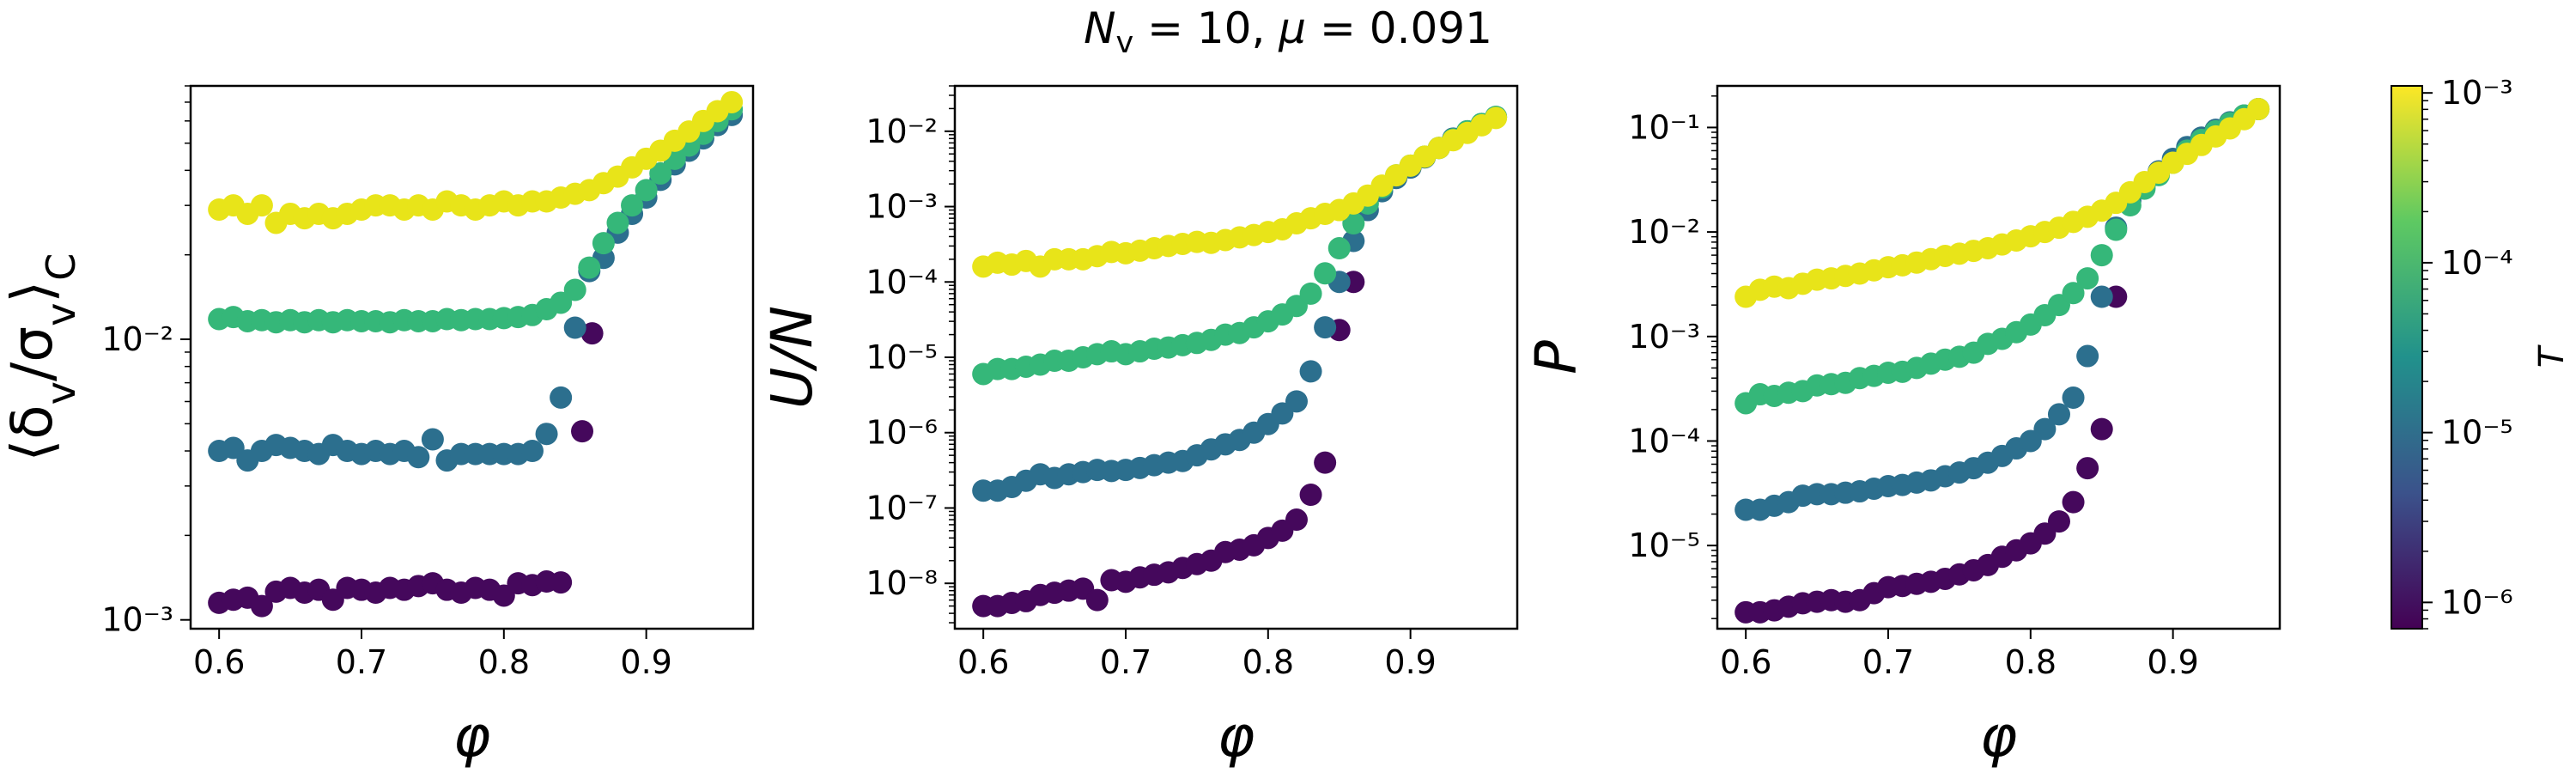 Image resolution: width=2576 pixels, height=773 pixels. Describe the element at coordinates (902, 583) in the screenshot. I see `y-tick-label: 10⁻⁸` at that location.